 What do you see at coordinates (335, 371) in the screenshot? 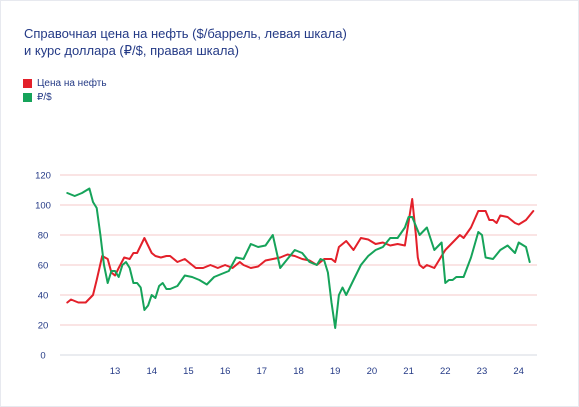
I see `x-tick-label: 19` at bounding box center [335, 371].